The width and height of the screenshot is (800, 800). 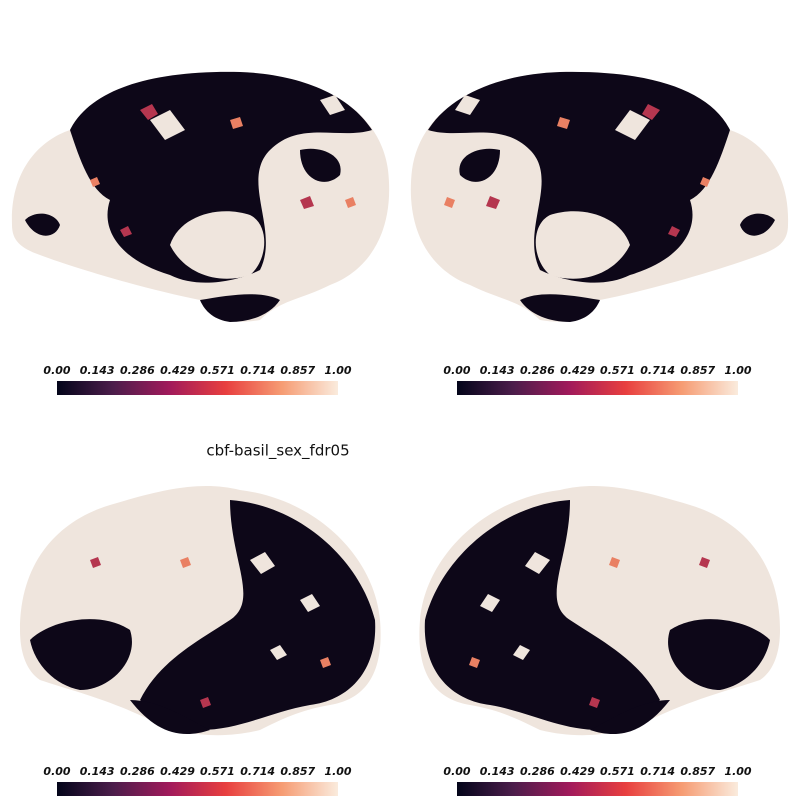 What do you see at coordinates (599, 610) in the screenshot?
I see `brain-right-lateral` at bounding box center [599, 610].